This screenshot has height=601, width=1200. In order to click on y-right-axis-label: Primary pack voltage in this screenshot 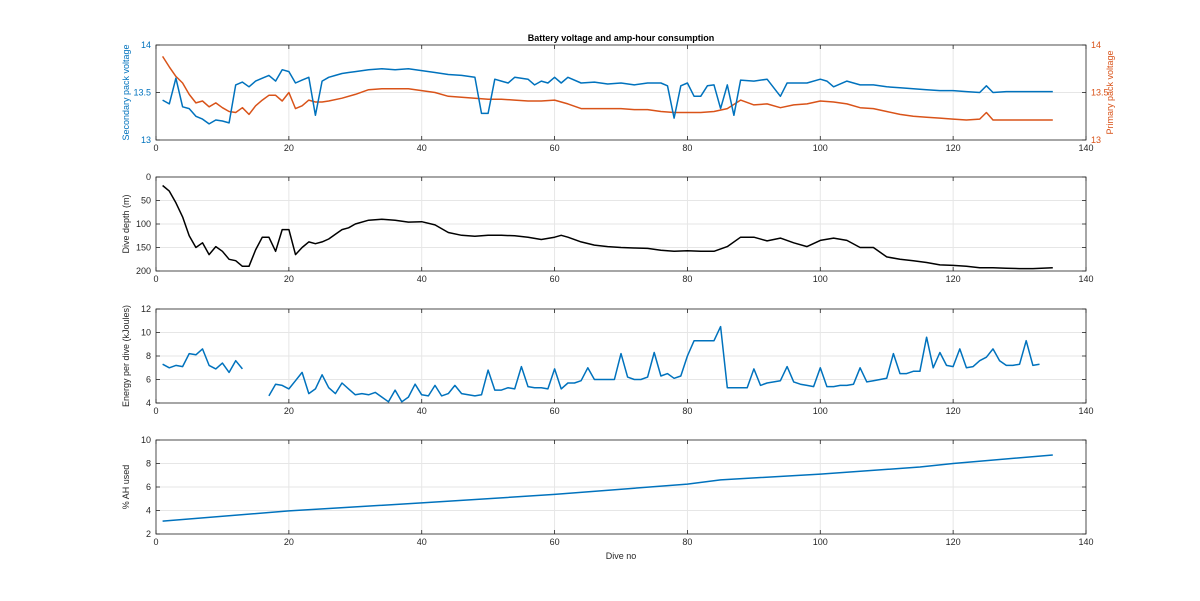, I will do `click(1110, 92)`.